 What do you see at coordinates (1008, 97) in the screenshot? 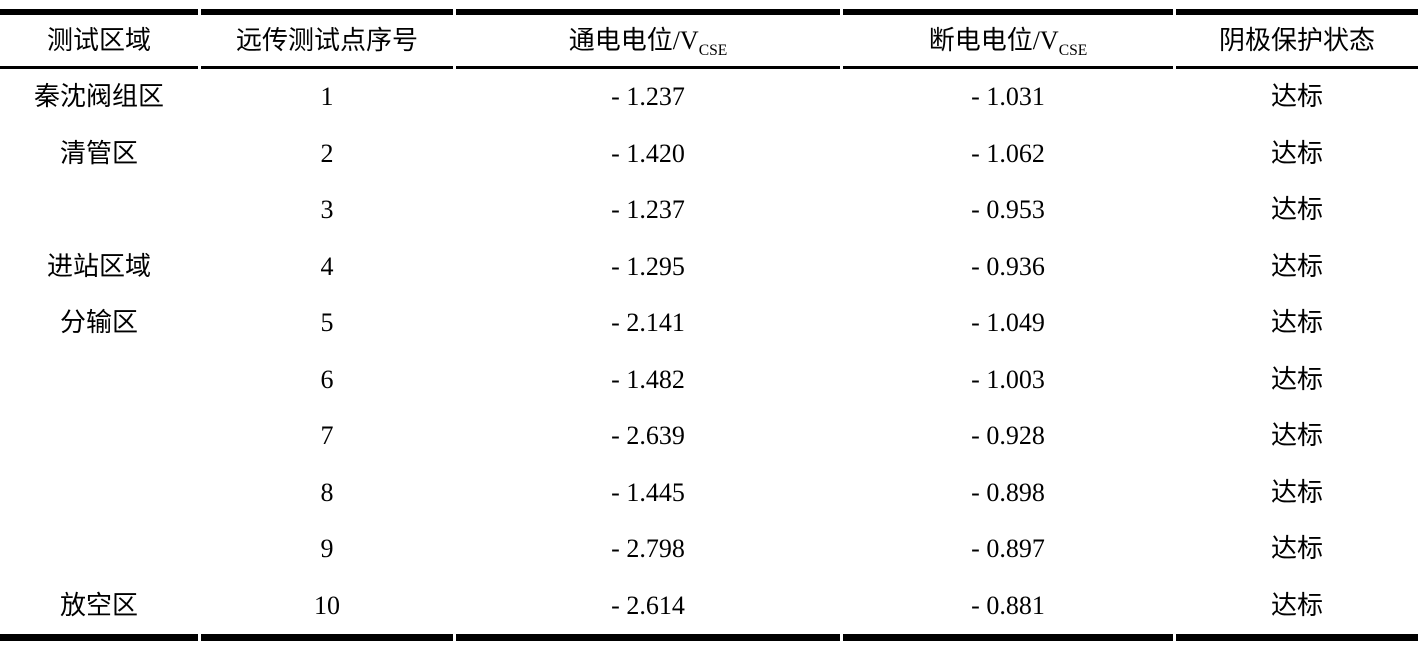
I see `cell-off-potential: - 1.031` at bounding box center [1008, 97].